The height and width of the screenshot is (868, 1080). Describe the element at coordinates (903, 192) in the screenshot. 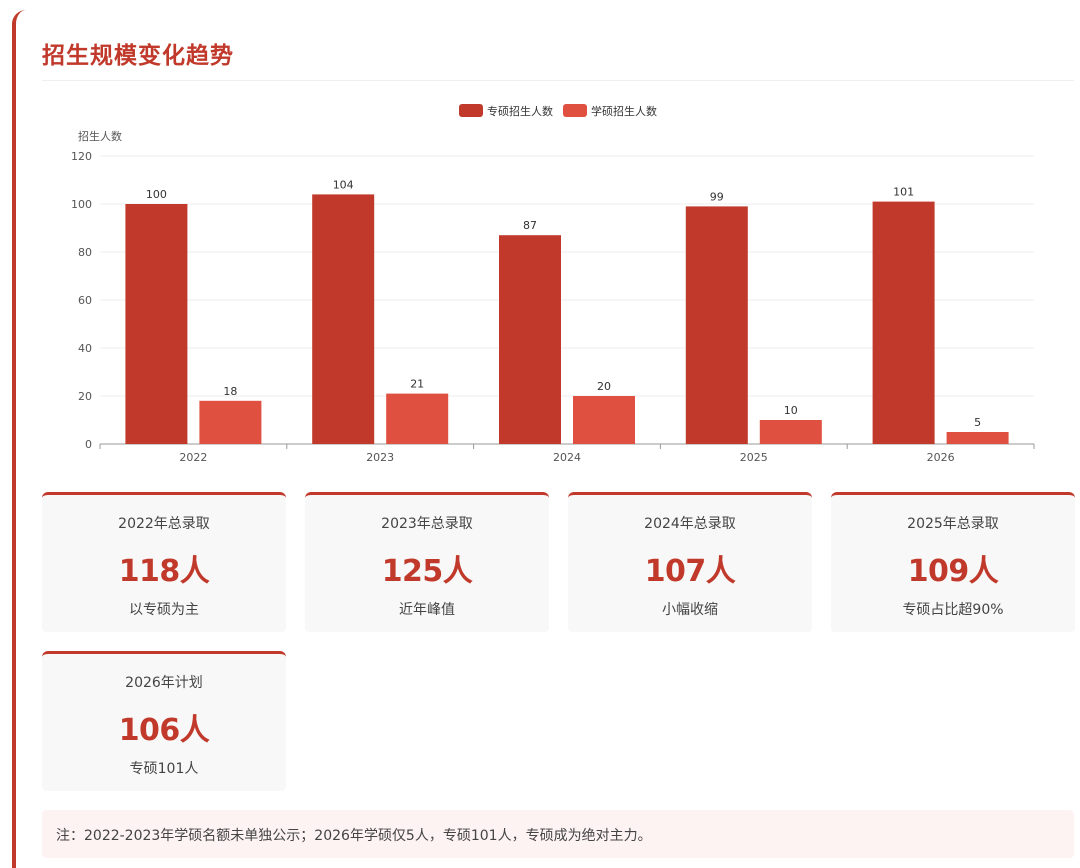

I see `data-label: 101` at that location.